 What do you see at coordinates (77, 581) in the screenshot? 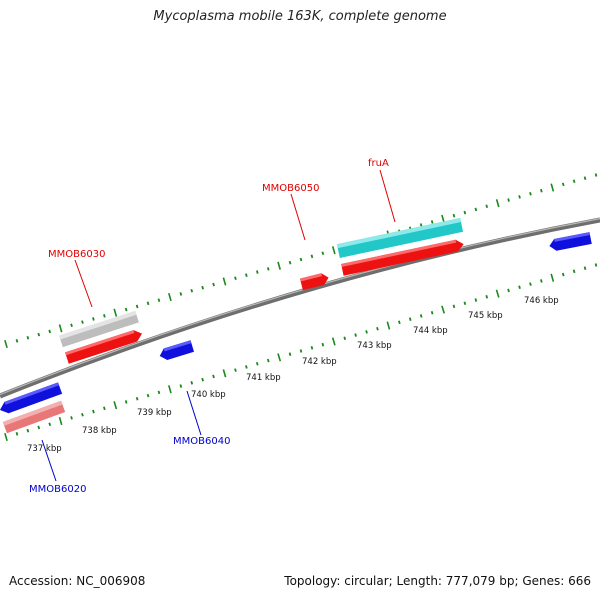
I see `accession-text: Accession: NC_006908` at bounding box center [77, 581].